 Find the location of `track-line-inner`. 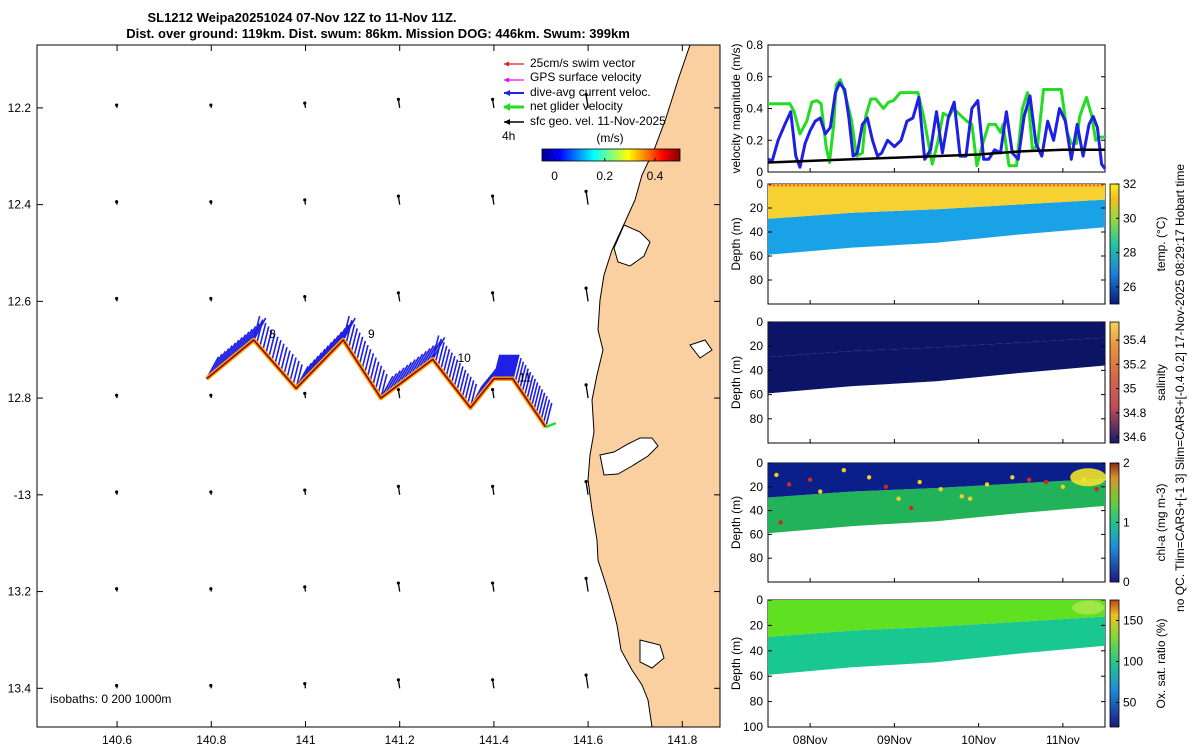

track-line-inner is located at coordinates (376, 383).